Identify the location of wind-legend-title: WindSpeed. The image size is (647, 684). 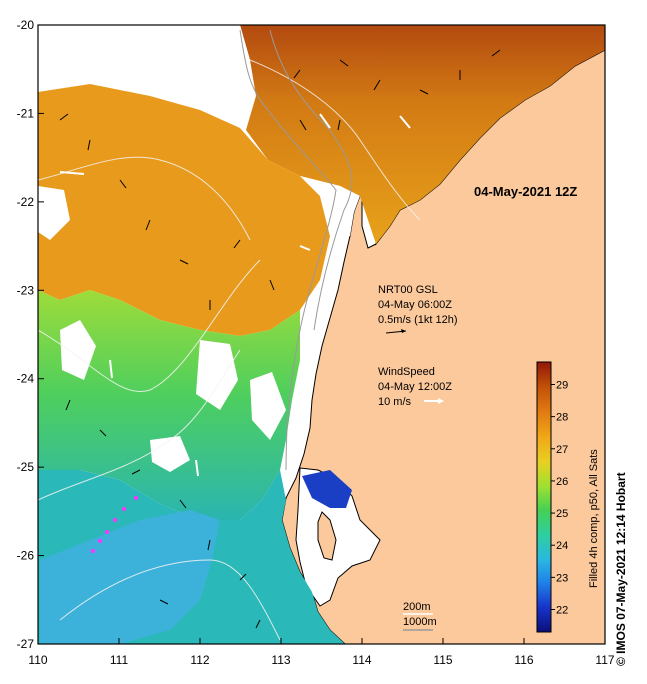
(406, 372).